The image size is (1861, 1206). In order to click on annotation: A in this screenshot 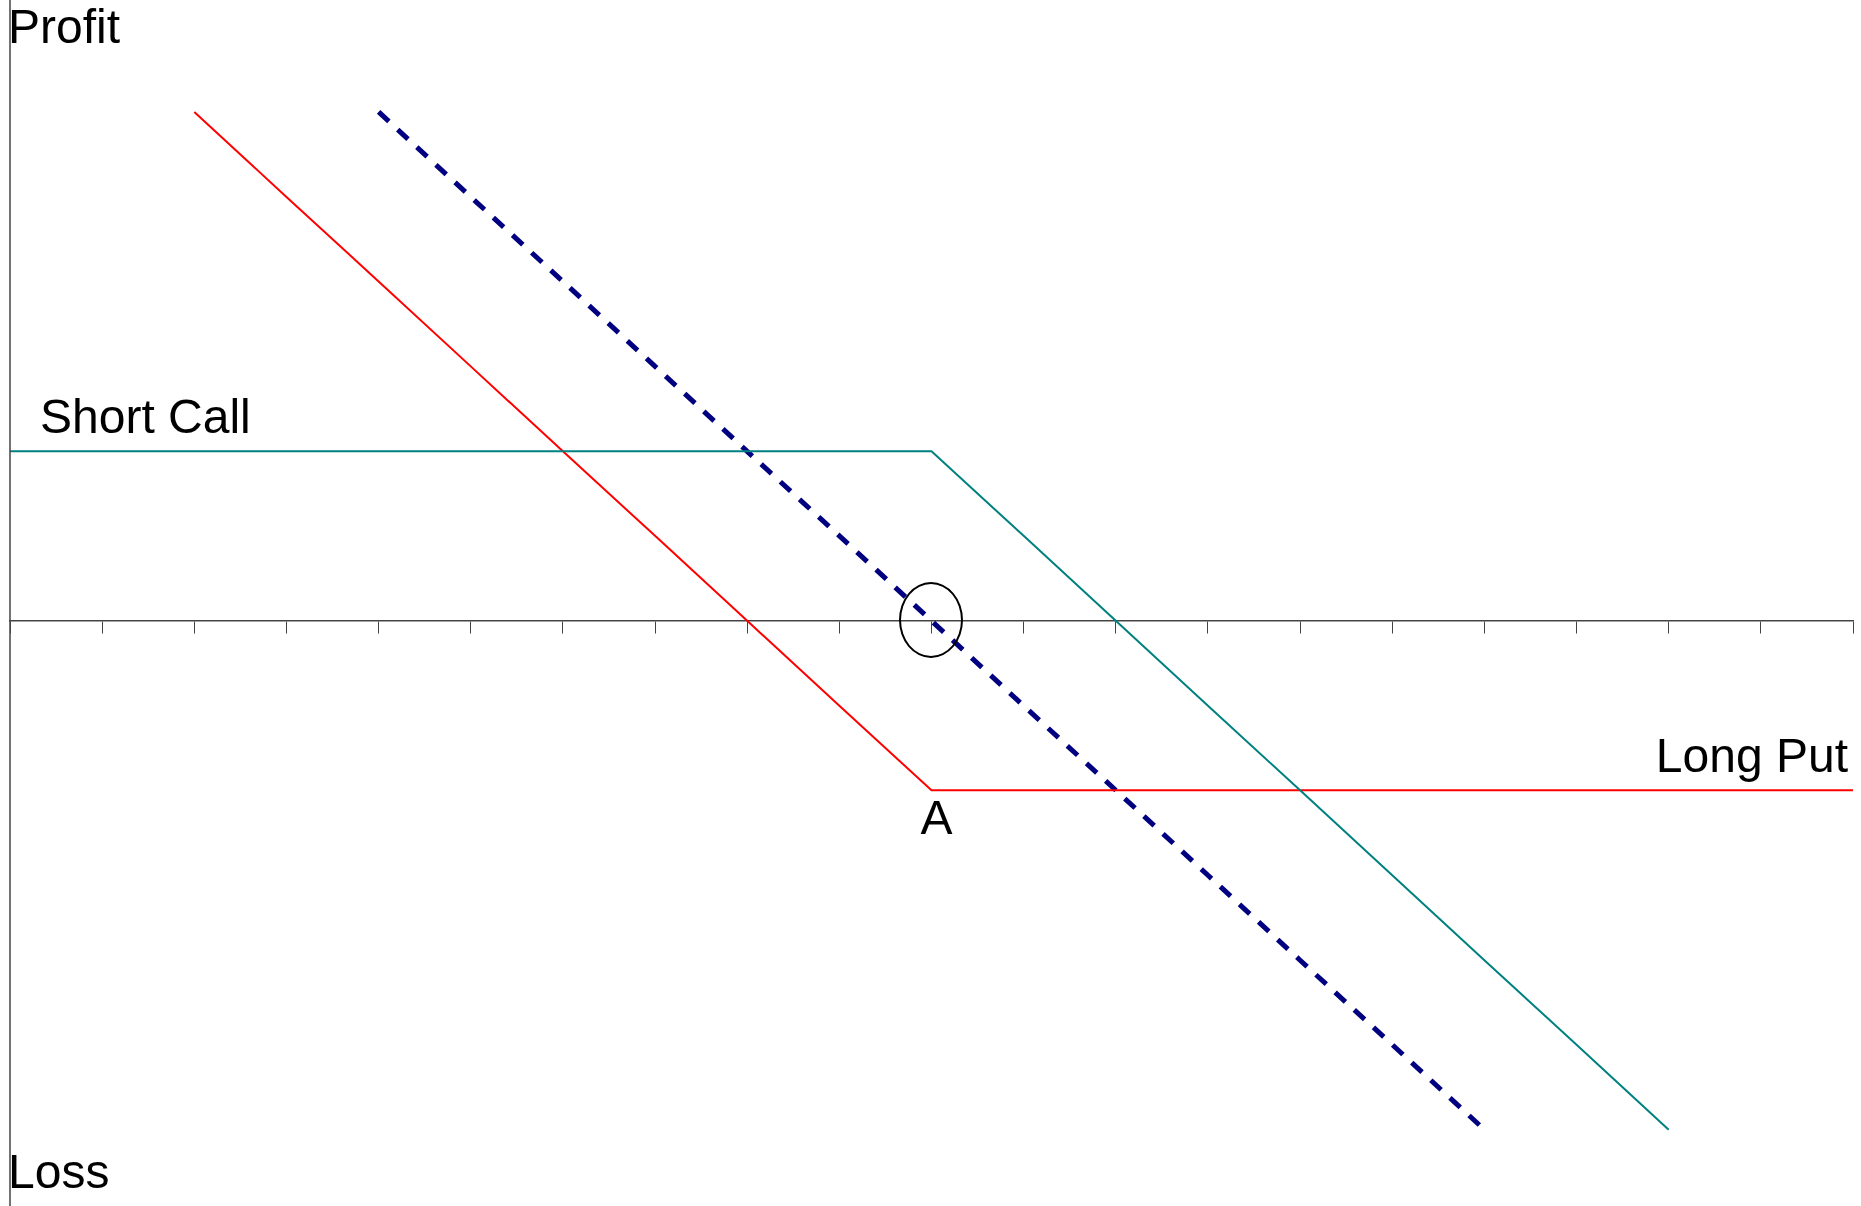, I will do `click(936, 818)`.